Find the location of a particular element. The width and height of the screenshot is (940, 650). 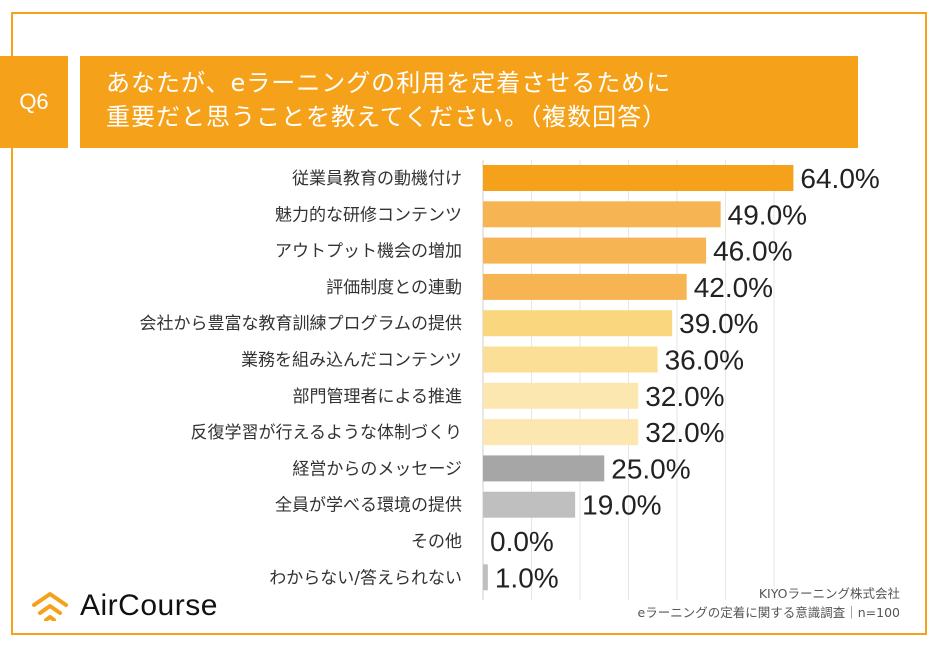

category-label: 反復学習が行えるような体制づくり is located at coordinates (327, 433).